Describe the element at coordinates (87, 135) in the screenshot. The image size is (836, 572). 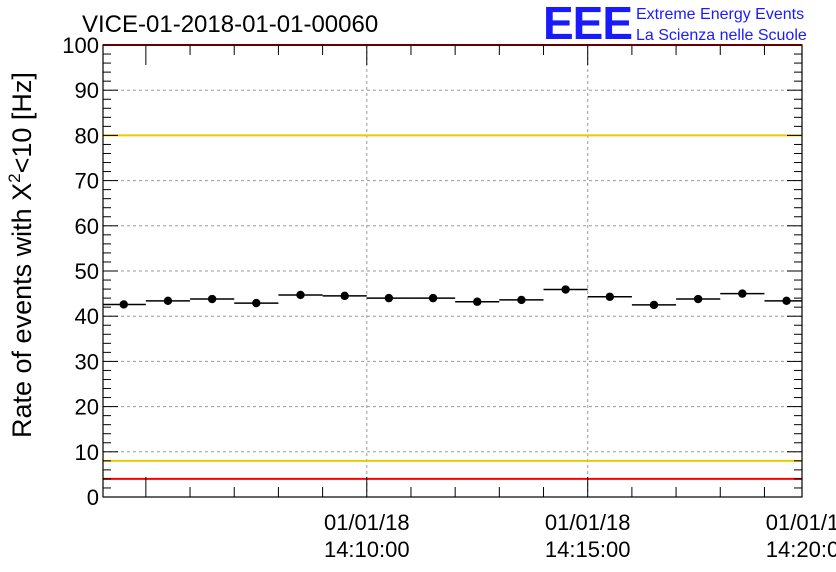
I see `y-tick-label: 80` at that location.